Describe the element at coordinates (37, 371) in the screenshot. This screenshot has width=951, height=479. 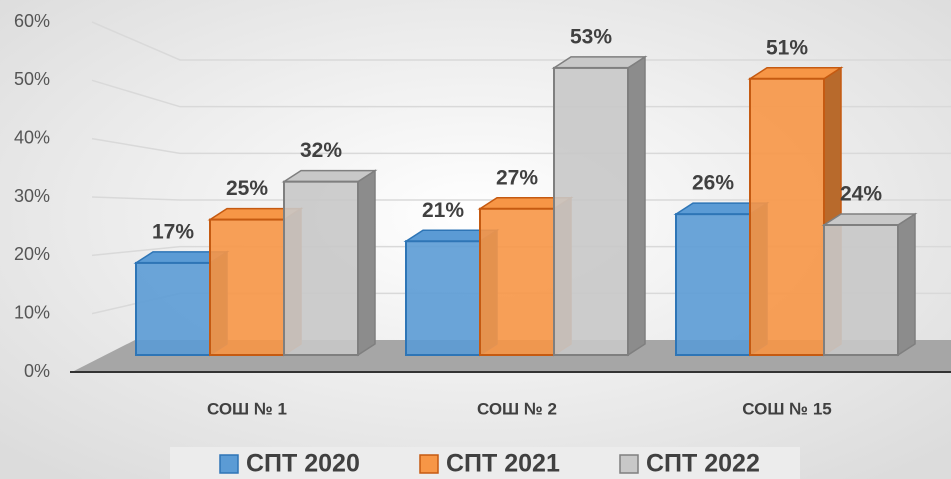
I see `y-tick-label: 0%` at that location.